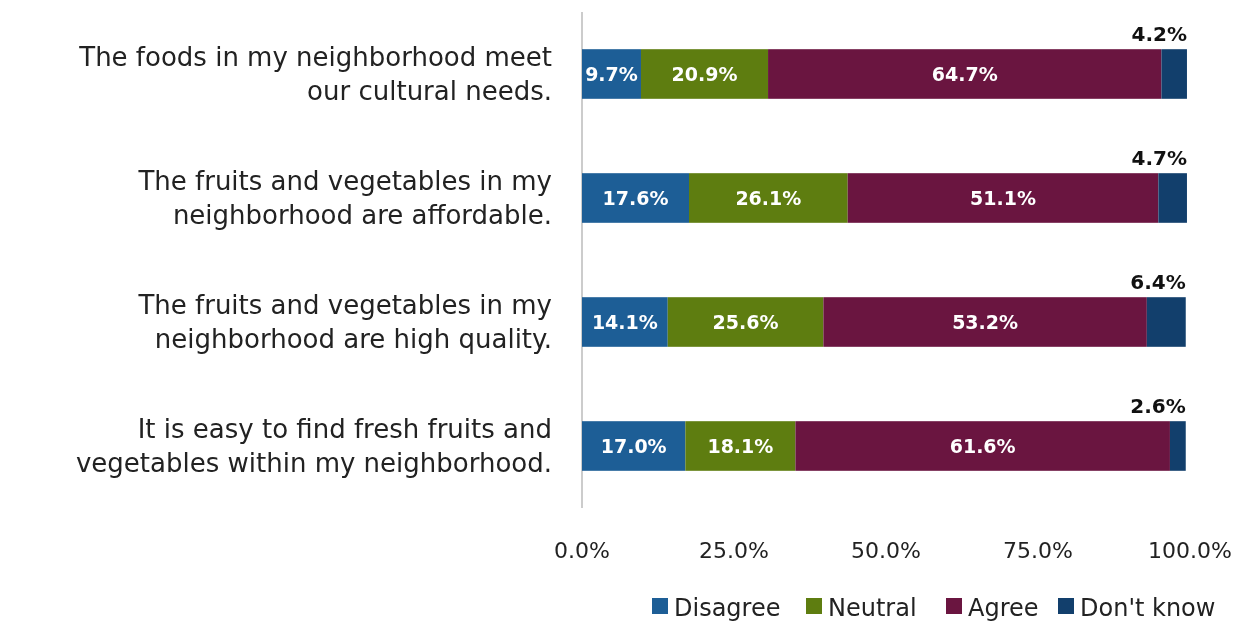 The width and height of the screenshot is (1245, 623). What do you see at coordinates (611, 74) in the screenshot?
I see `data-label: 9.7%` at bounding box center [611, 74].